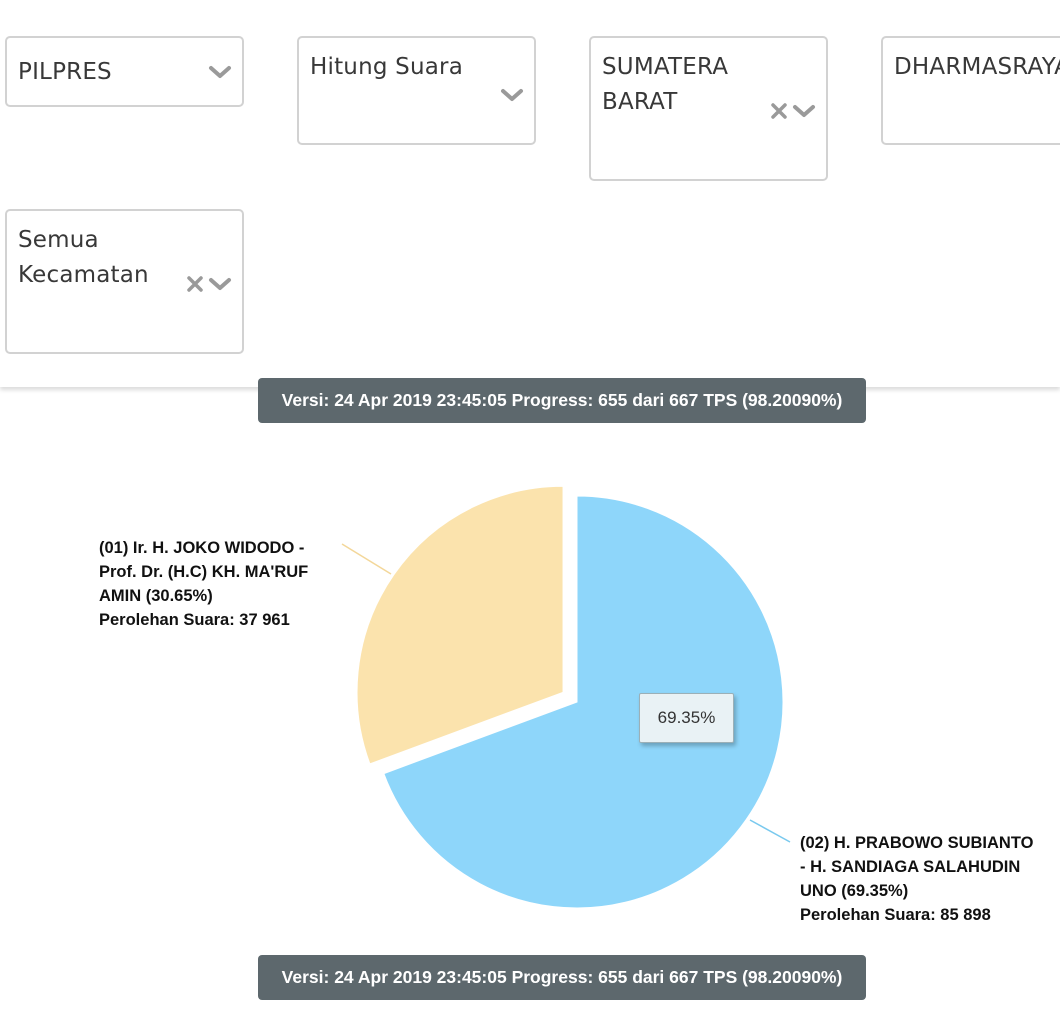 Image resolution: width=1060 pixels, height=1012 pixels. What do you see at coordinates (665, 84) in the screenshot?
I see `province-value: SUMATERA BARAT` at bounding box center [665, 84].